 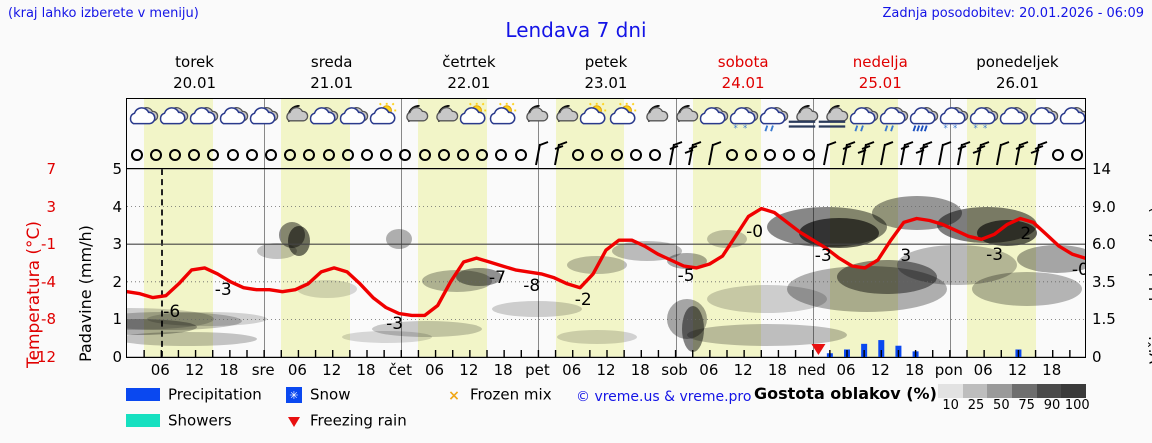 What do you see at coordinates (200, 420) in the screenshot?
I see `legend-showers-label: Showers` at bounding box center [200, 420].